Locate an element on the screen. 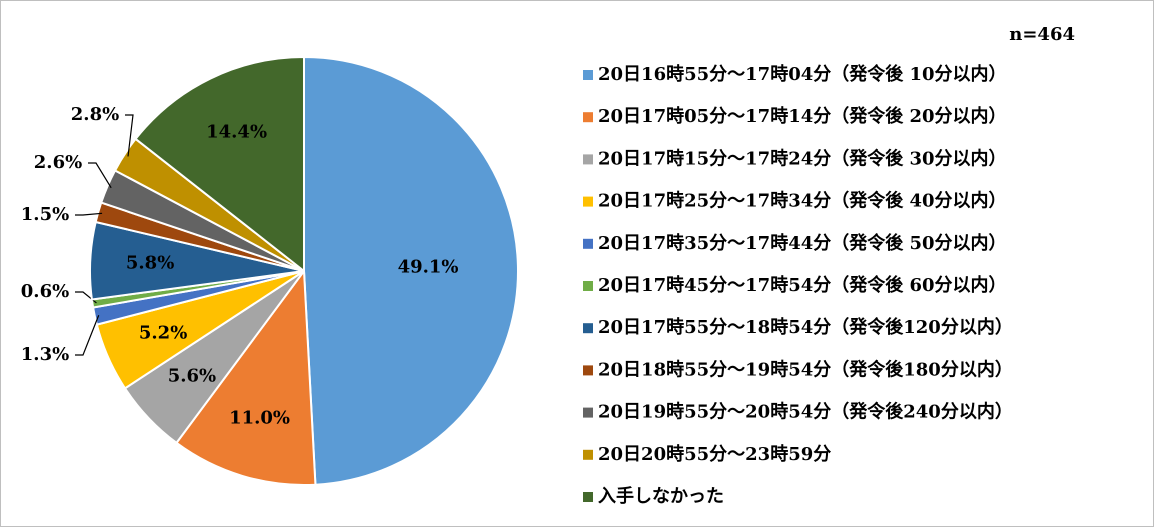 The width and height of the screenshot is (1154, 527). legend-label: 20日17時35分～17時44分（発令後 50分以内） is located at coordinates (802, 243).